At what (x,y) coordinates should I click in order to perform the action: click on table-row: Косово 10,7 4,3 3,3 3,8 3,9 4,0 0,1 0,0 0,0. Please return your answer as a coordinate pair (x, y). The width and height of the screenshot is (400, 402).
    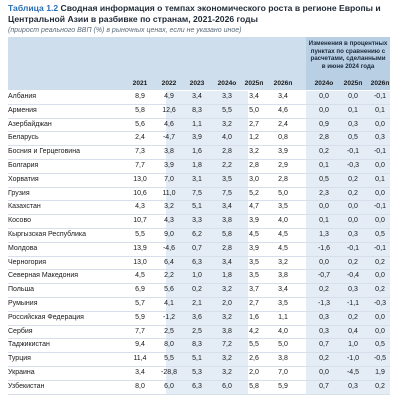
    Looking at the image, I should click on (199, 222).